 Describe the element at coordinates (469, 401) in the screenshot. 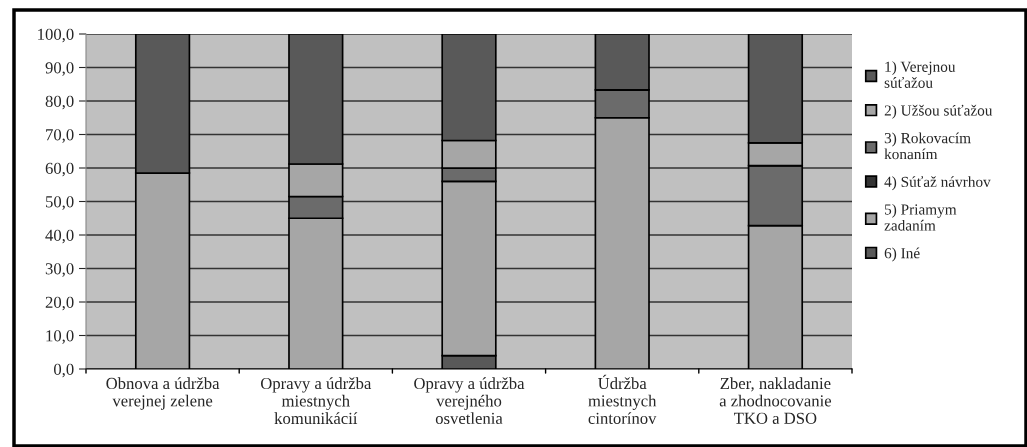

I see `x-tick-label: Opravy a údržba verejného osvetlenia` at that location.